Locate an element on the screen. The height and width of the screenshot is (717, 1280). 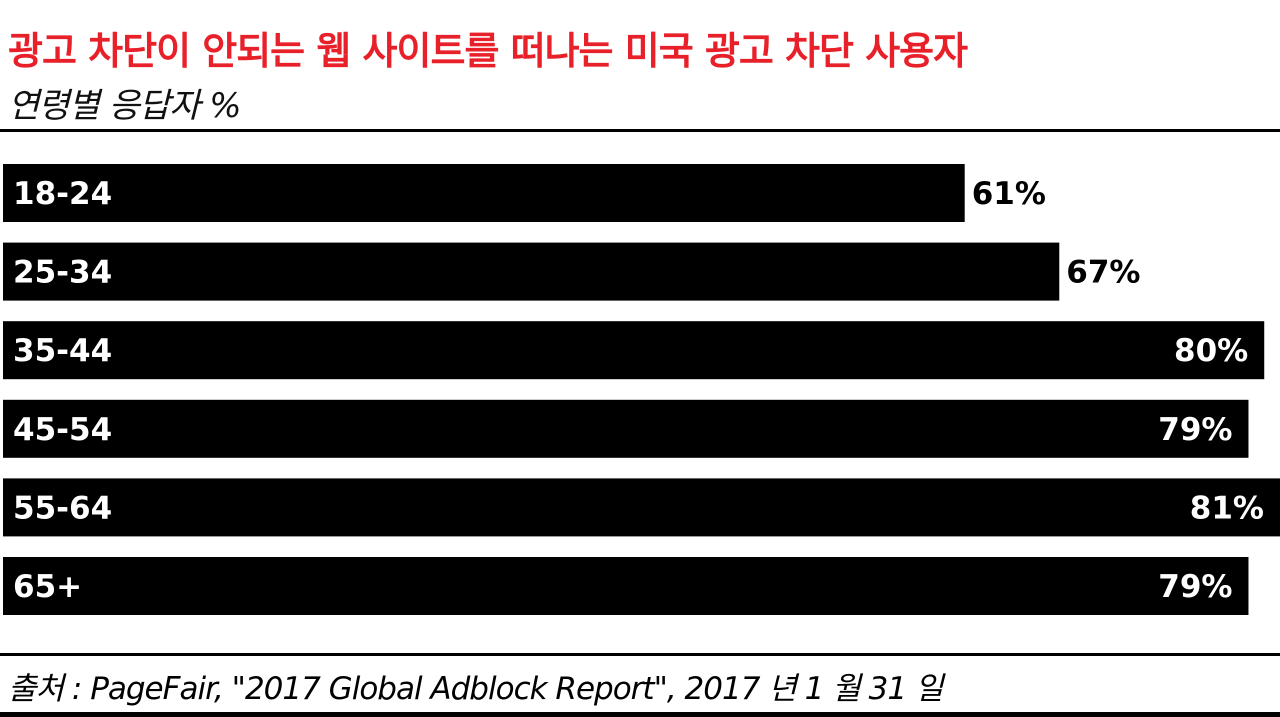
value-label: 80% is located at coordinates (1211, 351).